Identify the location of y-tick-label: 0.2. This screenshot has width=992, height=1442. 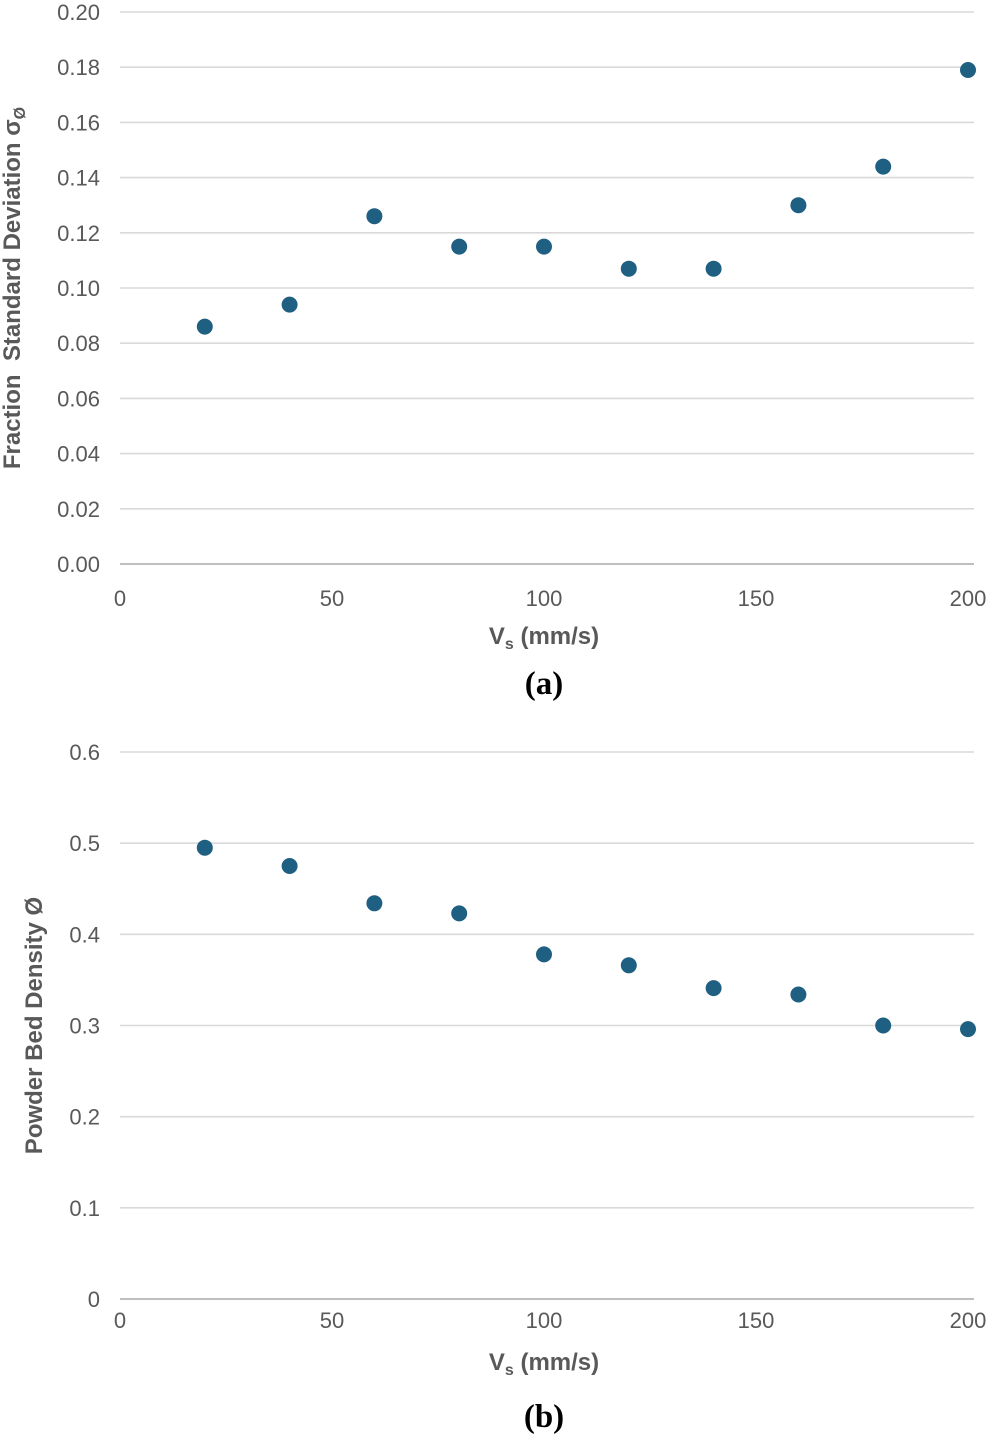
(84, 1117).